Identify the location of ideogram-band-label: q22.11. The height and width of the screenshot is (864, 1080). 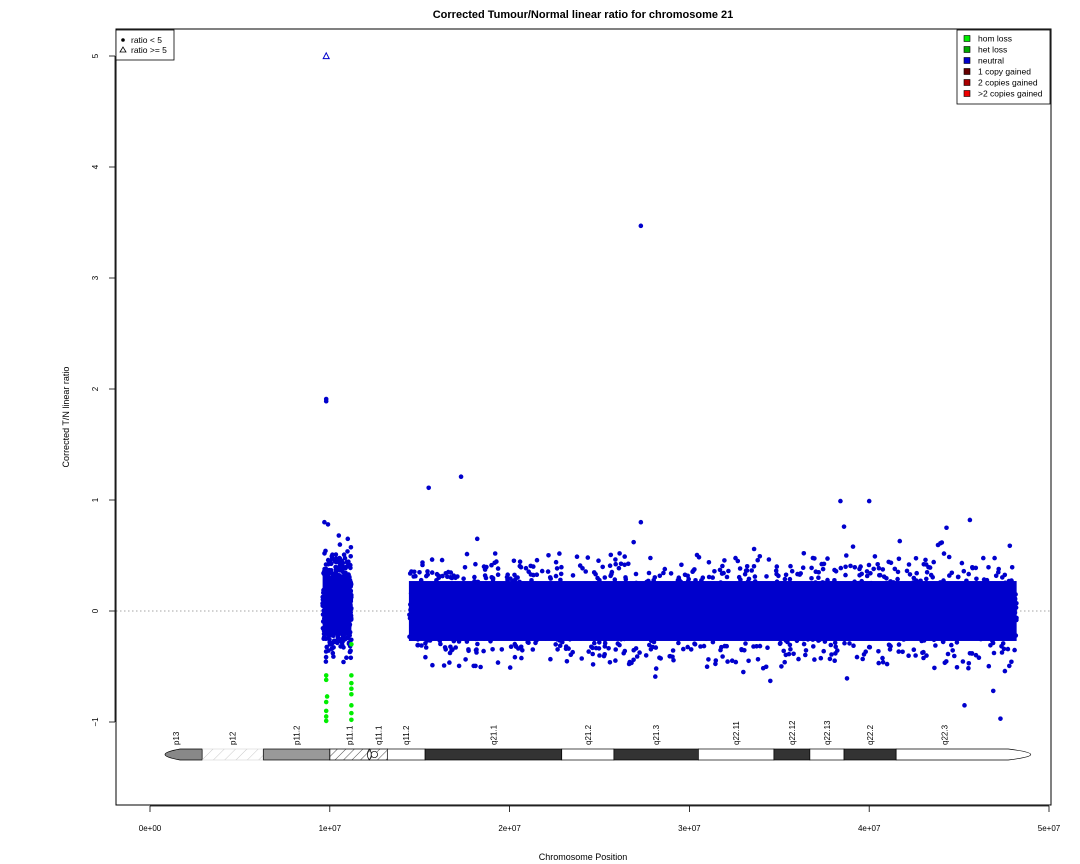
(736, 733).